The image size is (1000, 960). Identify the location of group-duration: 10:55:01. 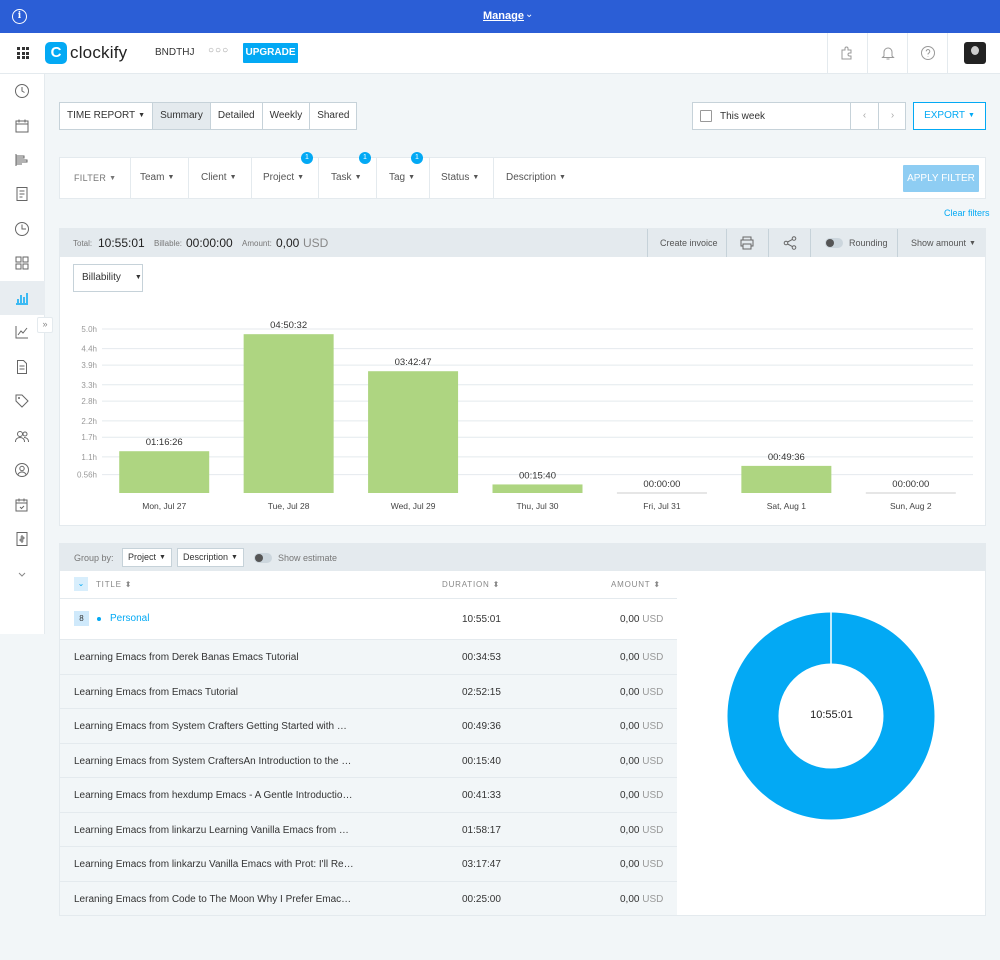
(481, 619).